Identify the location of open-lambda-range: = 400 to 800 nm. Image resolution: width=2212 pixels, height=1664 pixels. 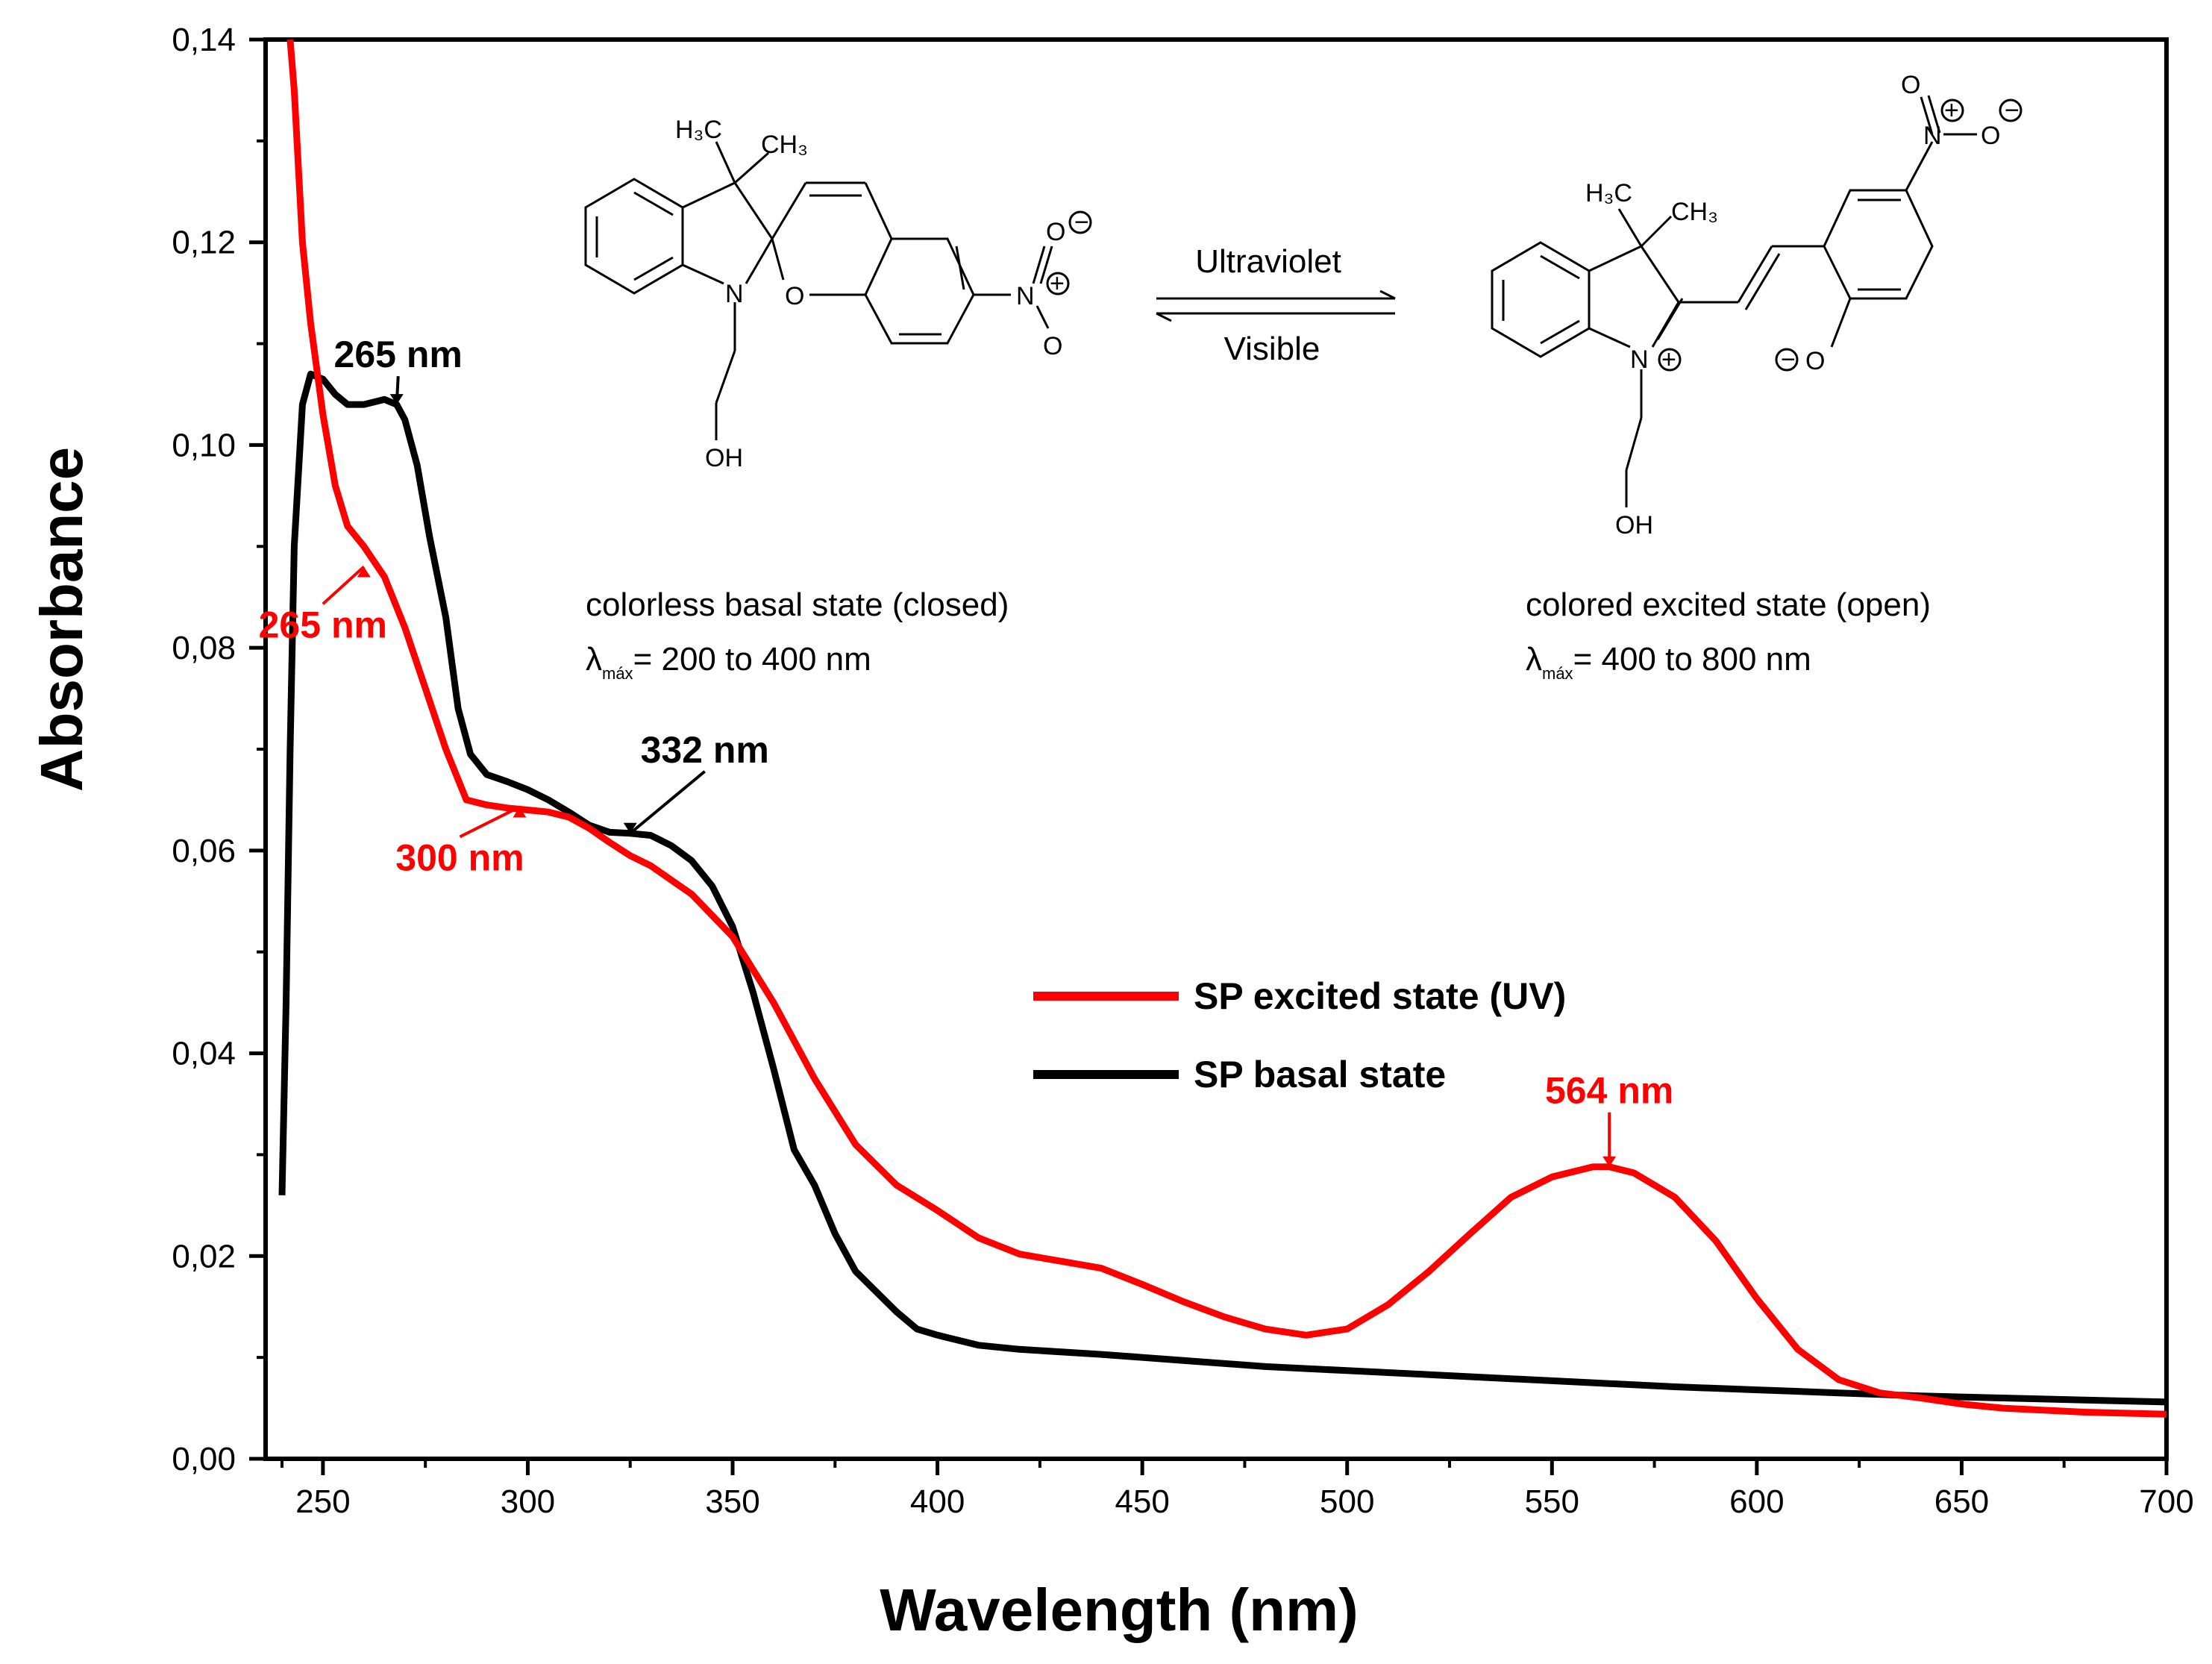
(1692, 659).